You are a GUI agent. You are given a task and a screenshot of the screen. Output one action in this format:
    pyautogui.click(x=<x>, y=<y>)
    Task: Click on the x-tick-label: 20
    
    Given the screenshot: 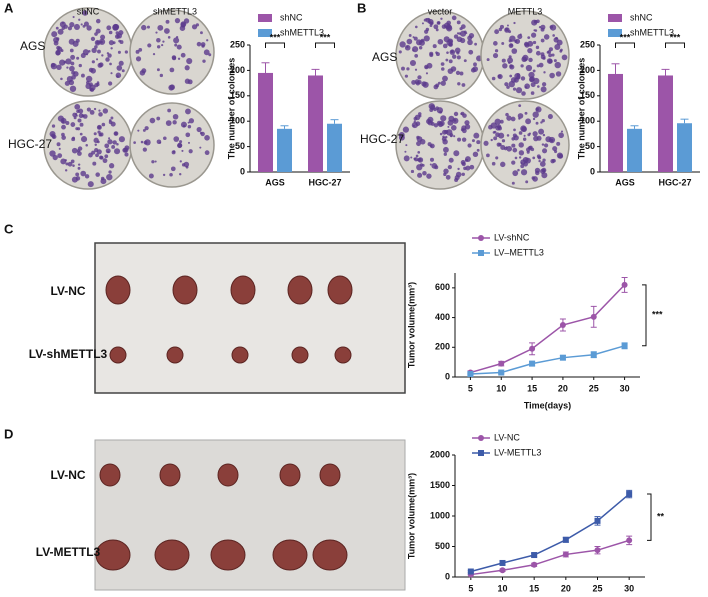 What is the action you would take?
    pyautogui.click(x=563, y=388)
    